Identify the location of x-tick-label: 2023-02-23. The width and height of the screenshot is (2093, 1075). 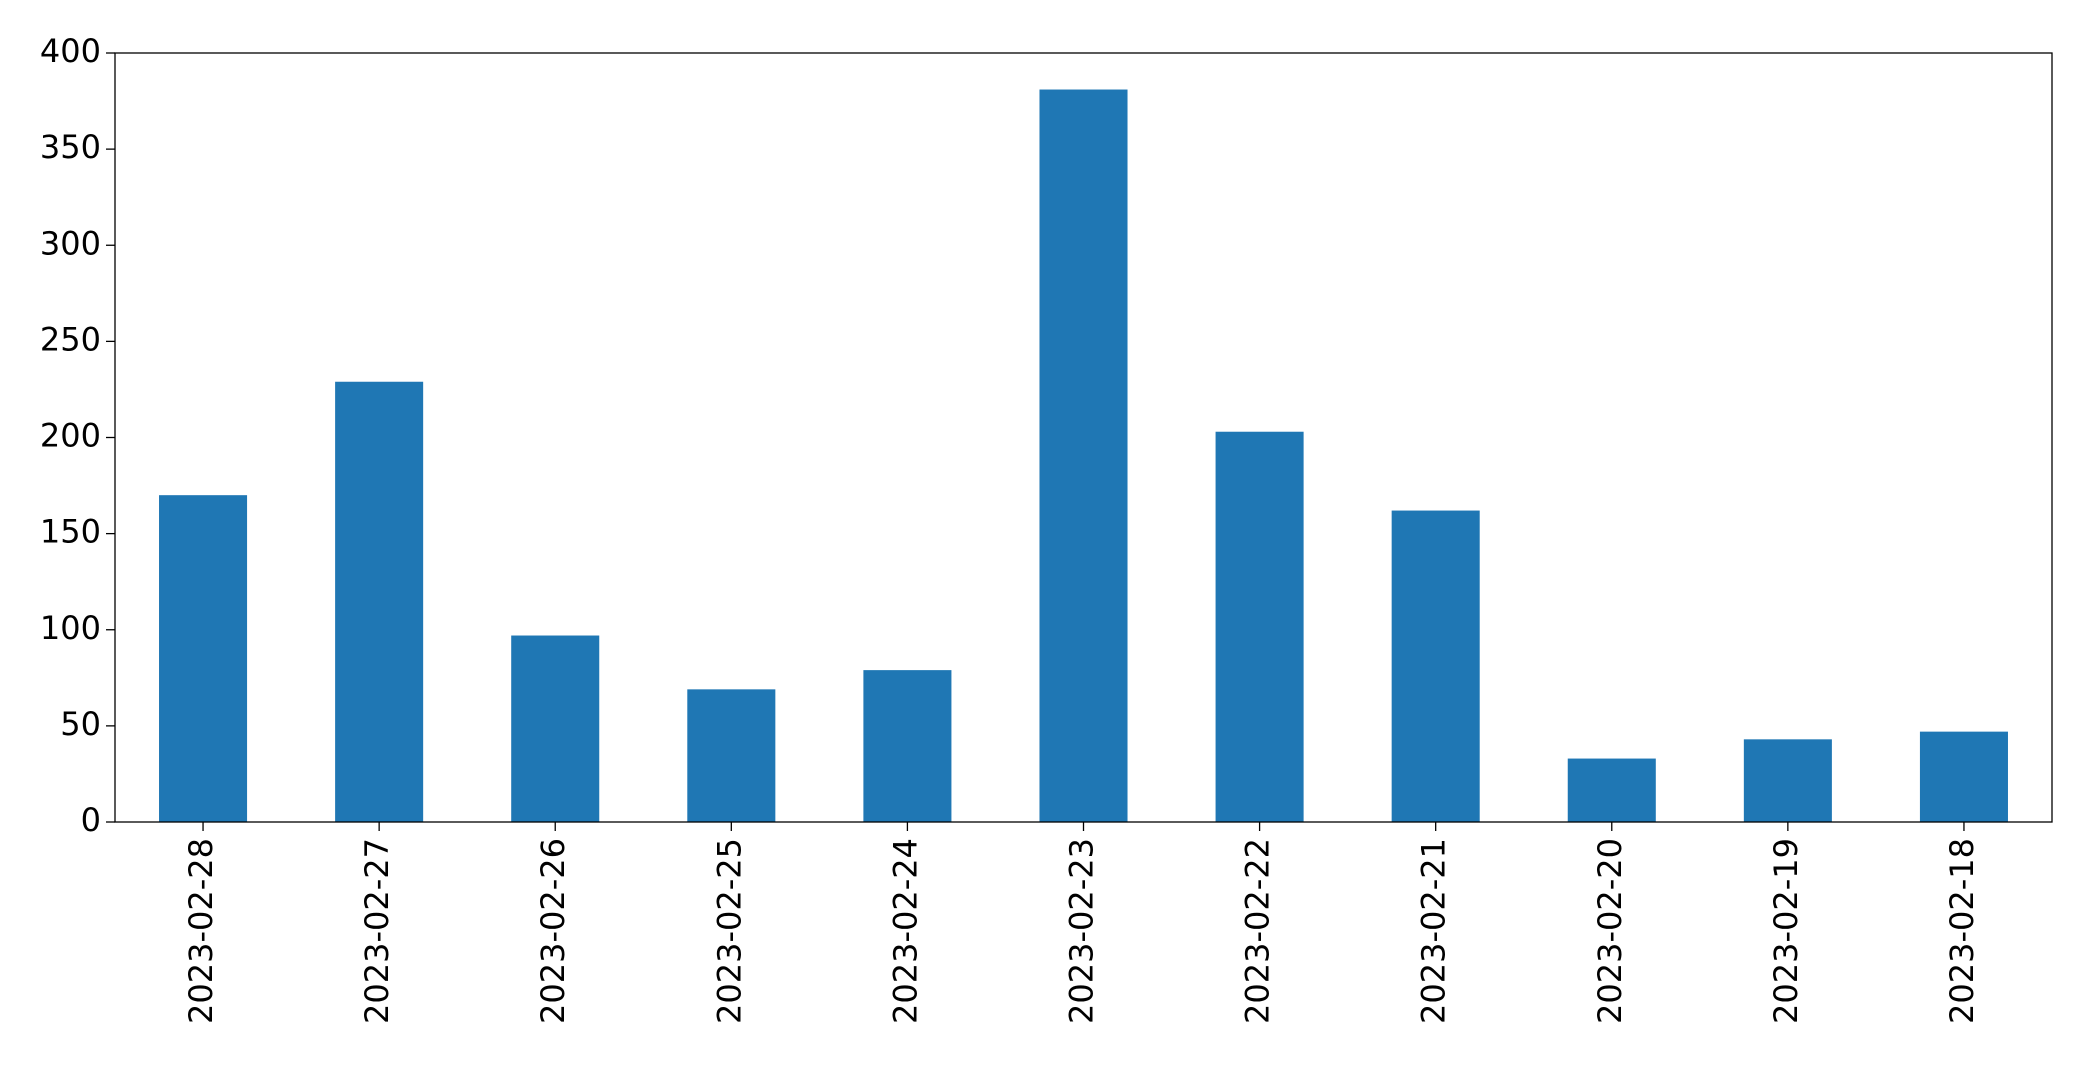
(1082, 931).